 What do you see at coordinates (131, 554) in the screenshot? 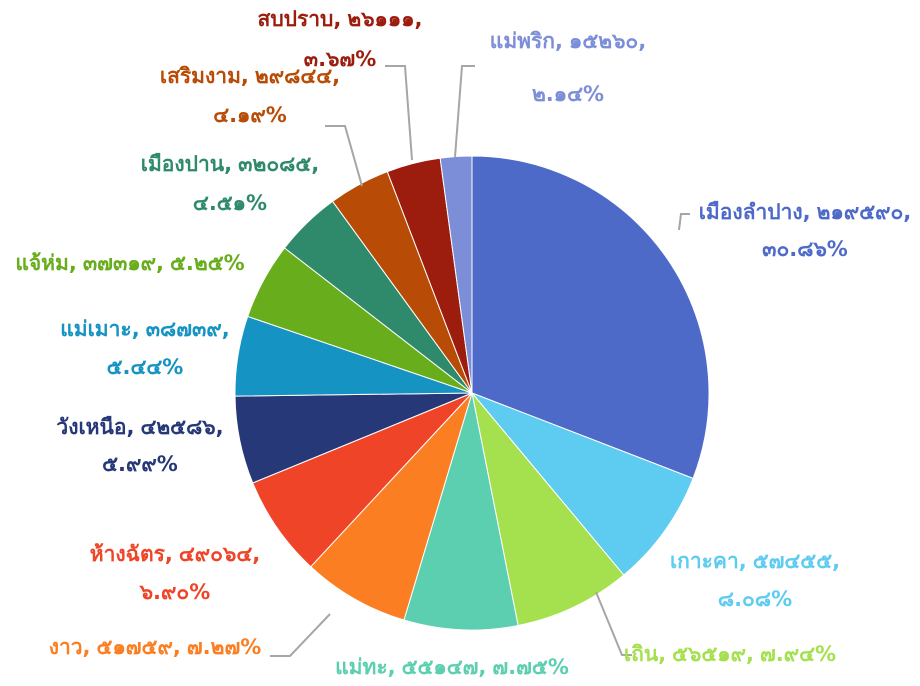
I see `category-label: ห้างฉัตร,` at bounding box center [131, 554].